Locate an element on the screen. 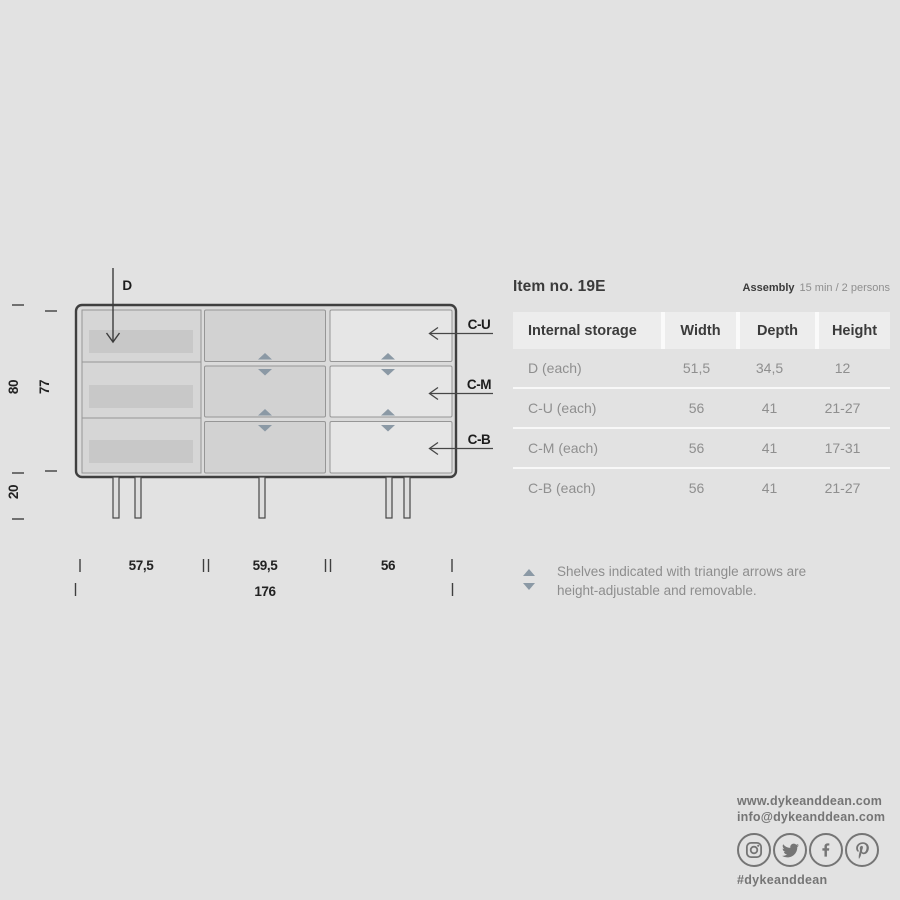 Image resolution: width=900 pixels, height=900 pixels. website-url: www.dykeanddean.com is located at coordinates (810, 801).